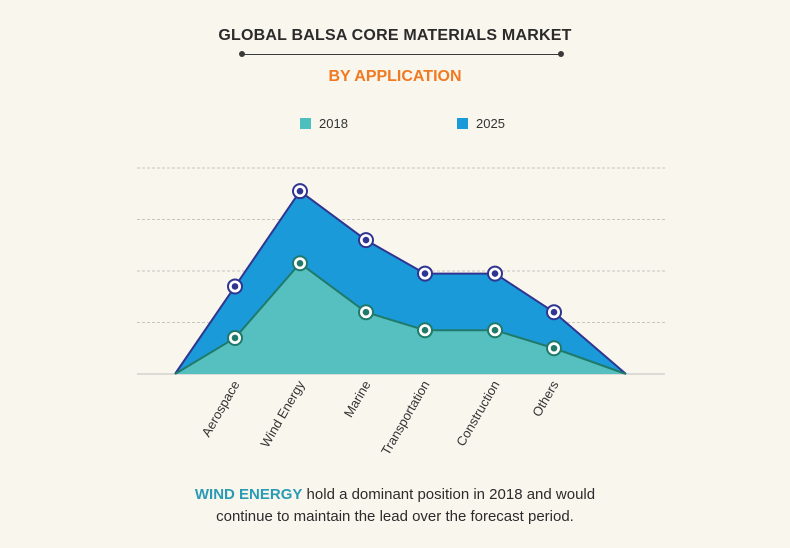 Image resolution: width=790 pixels, height=548 pixels. Describe the element at coordinates (248, 494) in the screenshot. I see `caption-highlight: WIND ENERGY` at that location.